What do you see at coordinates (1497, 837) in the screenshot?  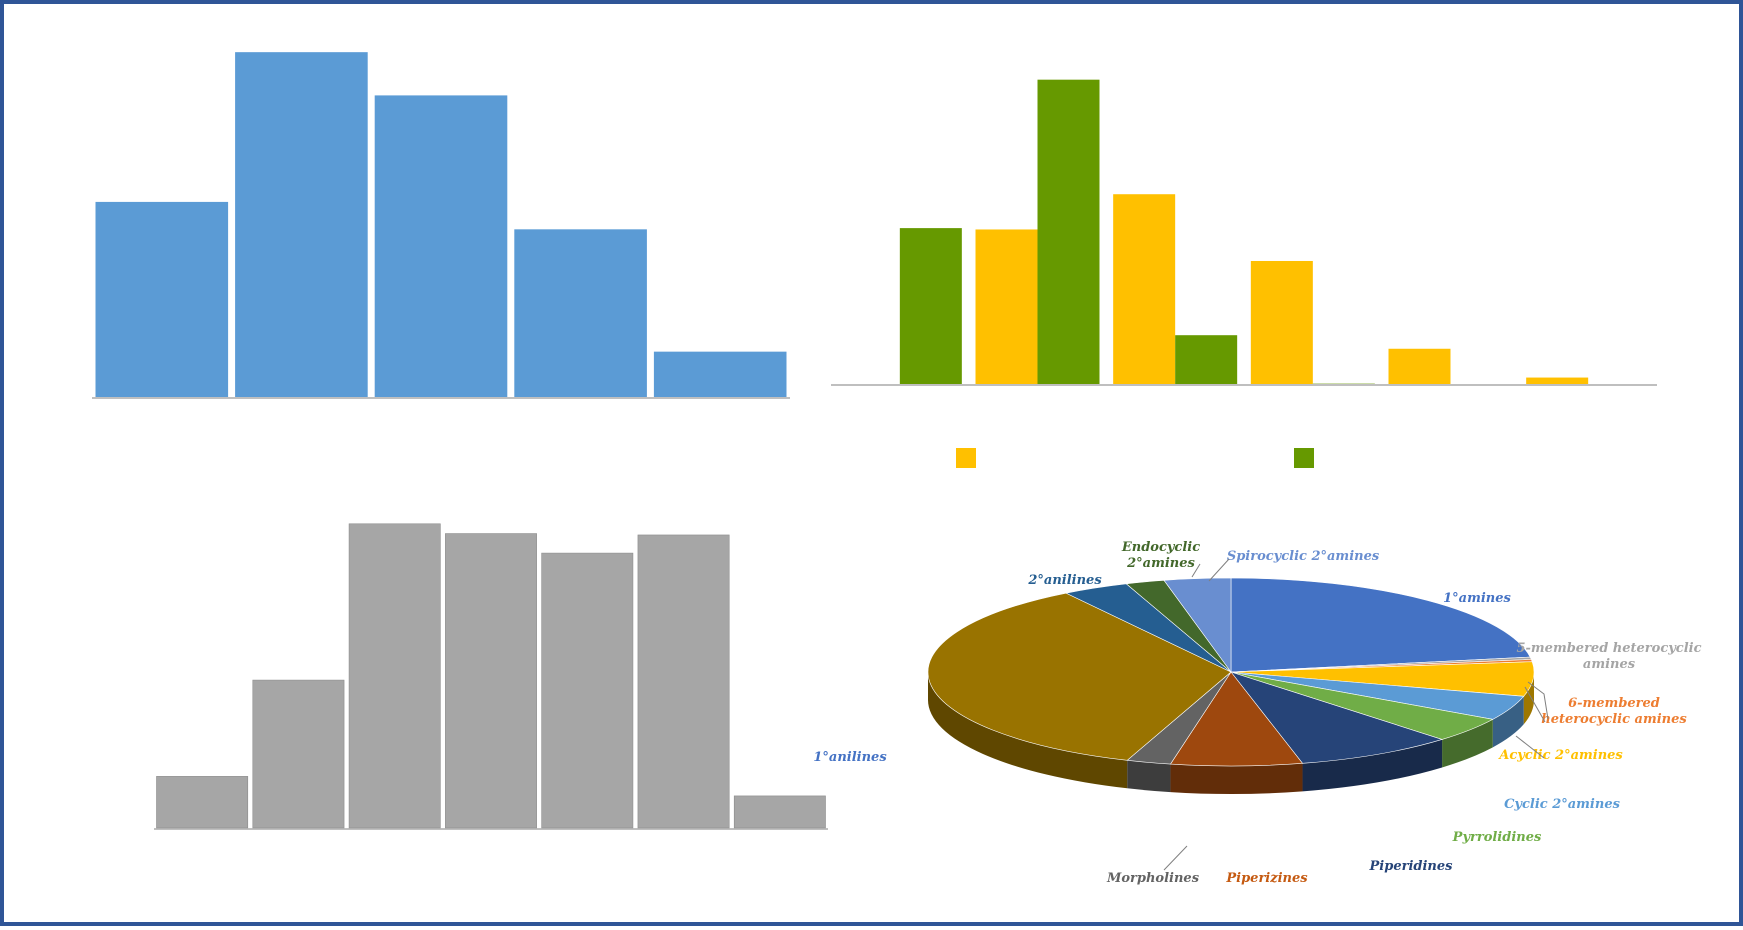 I see `pie-slice-label: Pyrrolidines` at bounding box center [1497, 837].